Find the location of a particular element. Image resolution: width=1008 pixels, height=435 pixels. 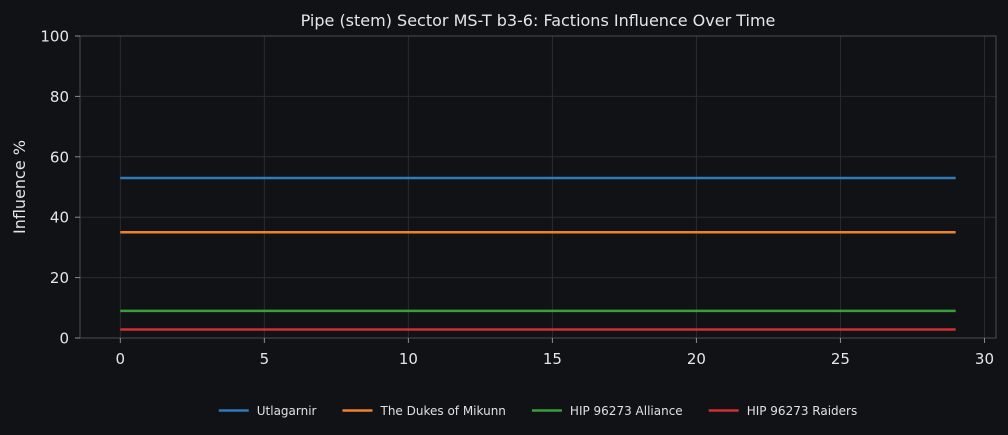

legend-item: Utlagarnir is located at coordinates (267, 411).